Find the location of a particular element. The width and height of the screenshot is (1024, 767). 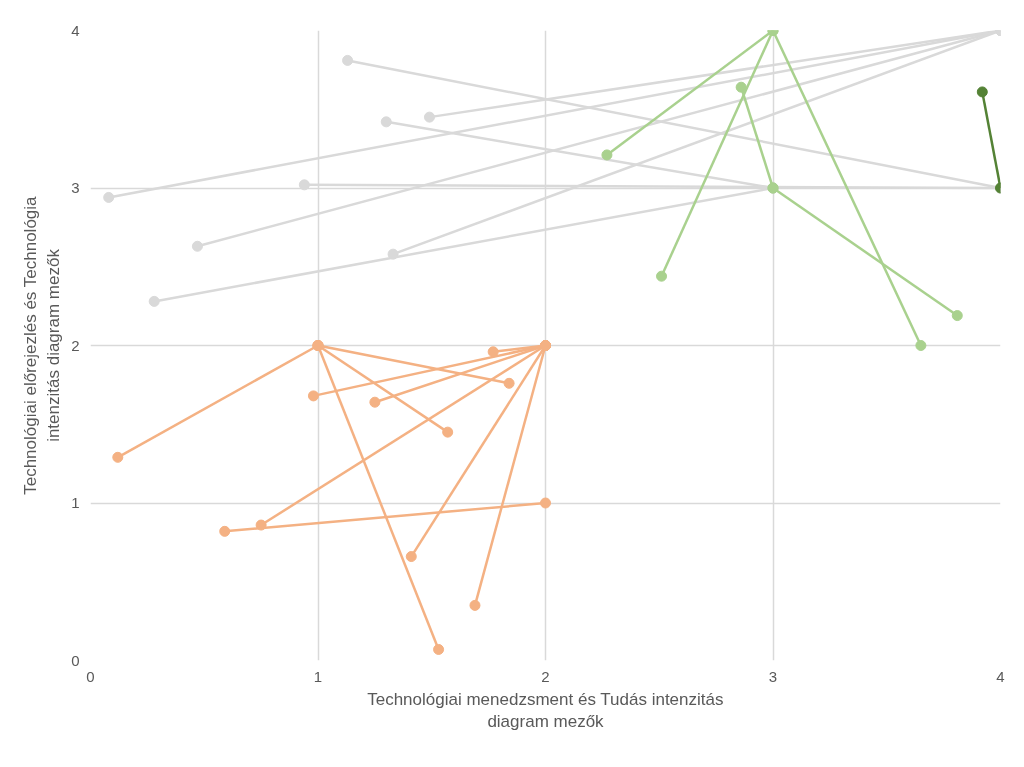

x-tick-label: 4 is located at coordinates (1000, 676).